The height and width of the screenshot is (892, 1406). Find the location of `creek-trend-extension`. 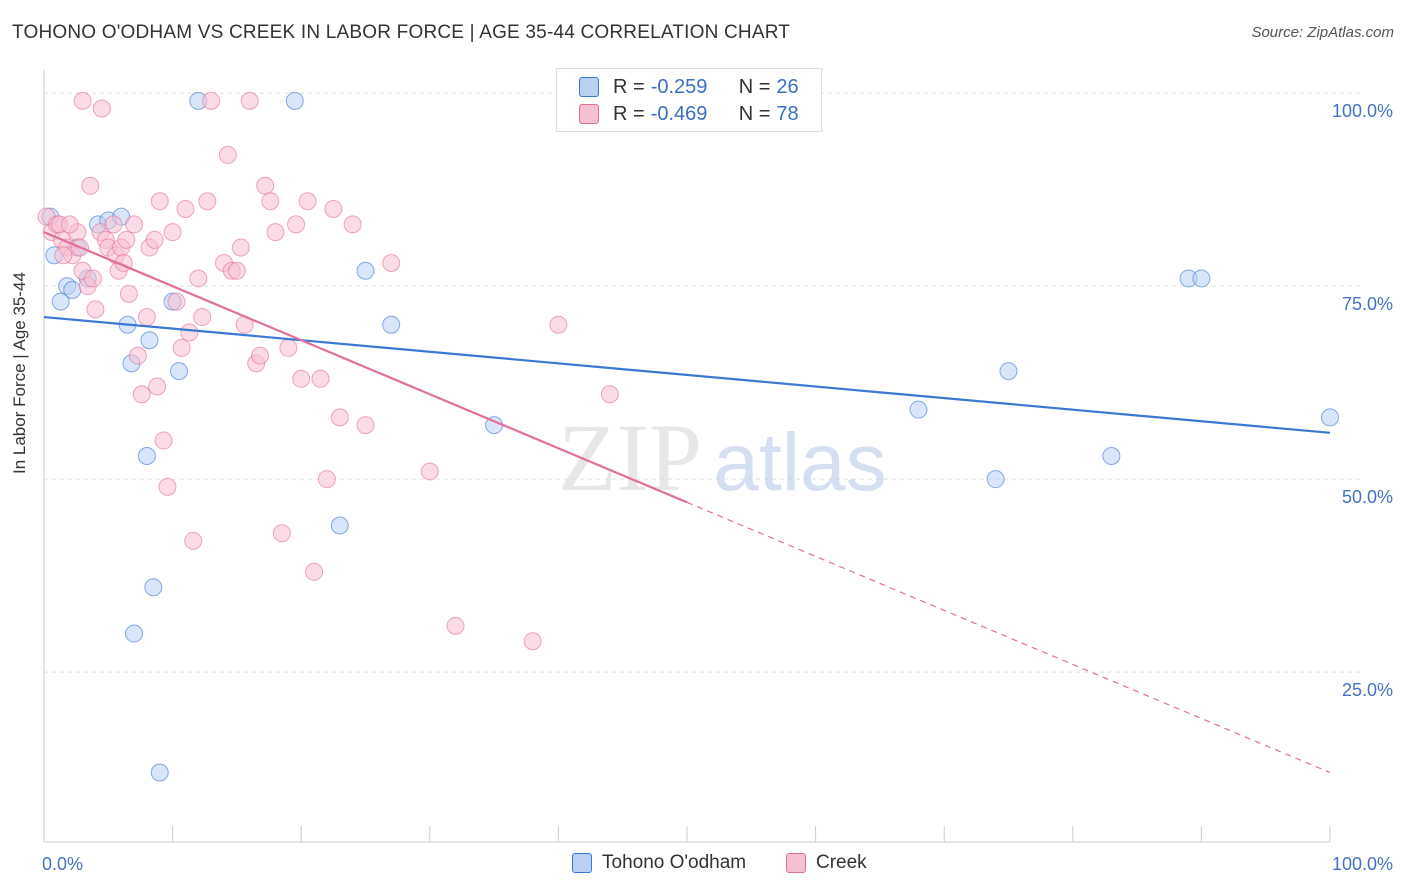

creek-trend-extension is located at coordinates (1008, 637).